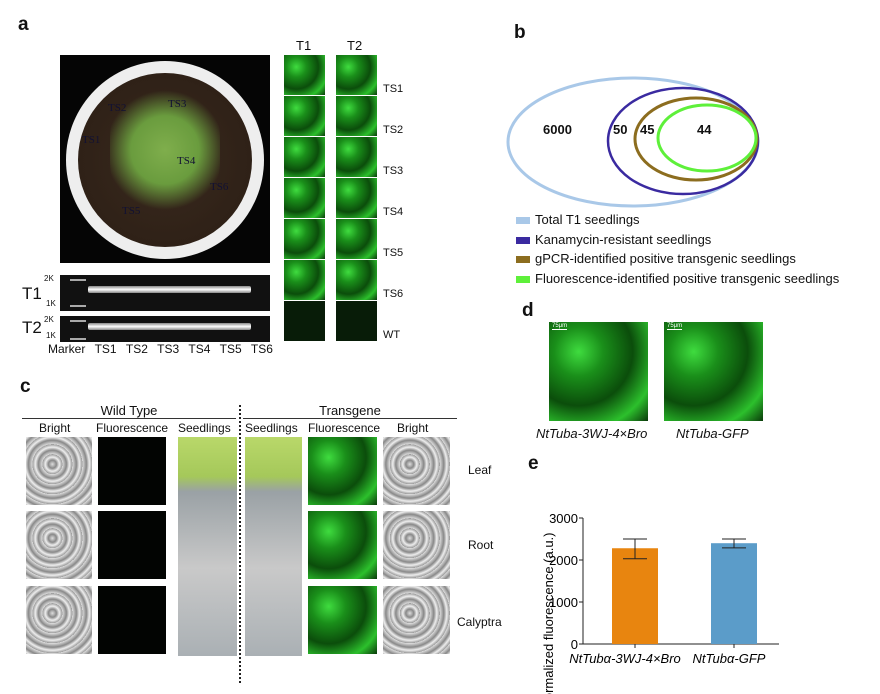 This screenshot has width=880, height=694. Describe the element at coordinates (393, 294) in the screenshot. I see `row-label: TS6` at that location.